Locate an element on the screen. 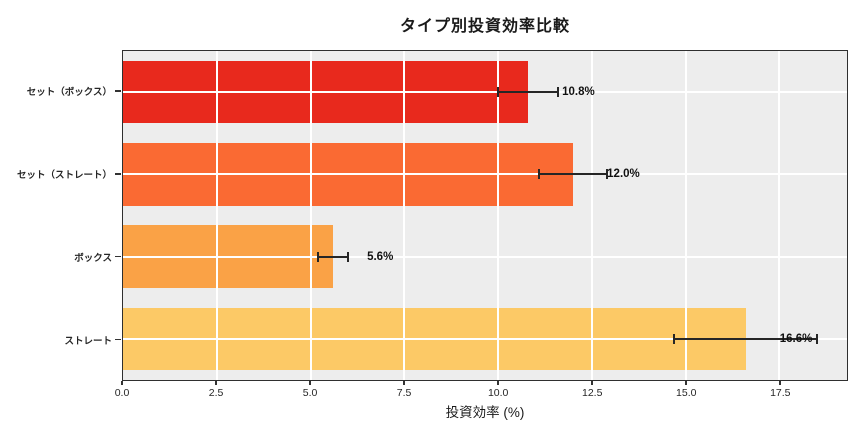  x-tick-label: 2.5 is located at coordinates (216, 393).